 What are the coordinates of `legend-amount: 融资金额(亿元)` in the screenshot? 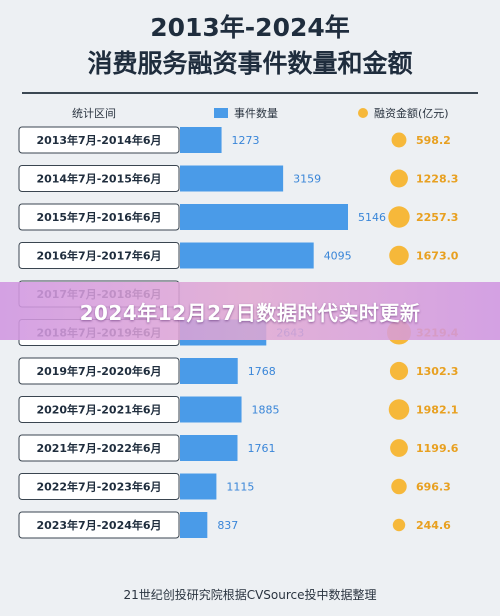 It's located at (403, 113).